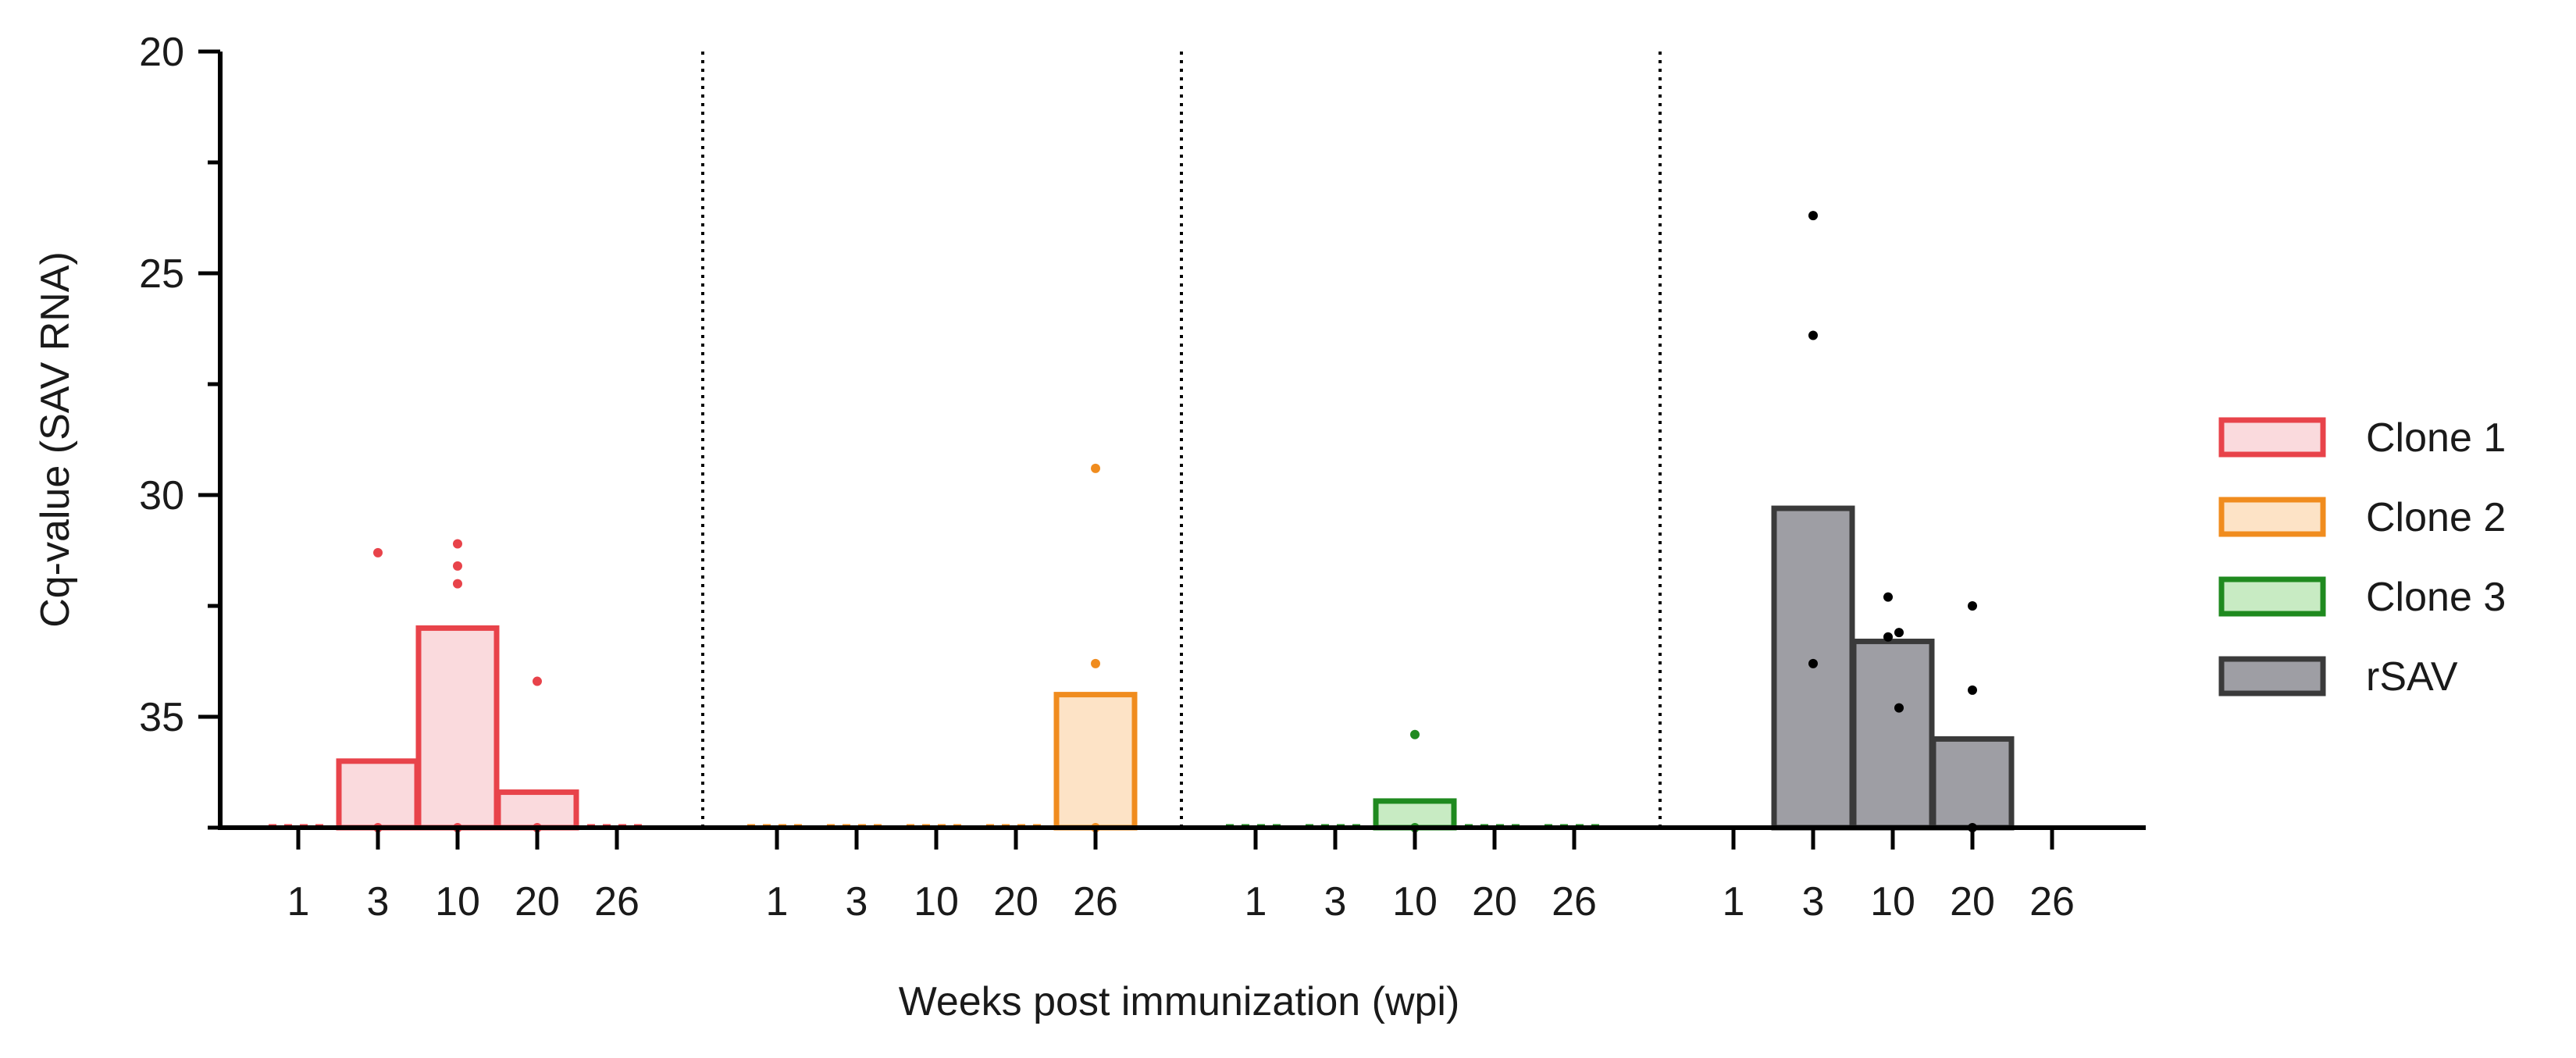 Image resolution: width=2576 pixels, height=1058 pixels. Describe the element at coordinates (161, 717) in the screenshot. I see `y-tick-label: 35` at that location.